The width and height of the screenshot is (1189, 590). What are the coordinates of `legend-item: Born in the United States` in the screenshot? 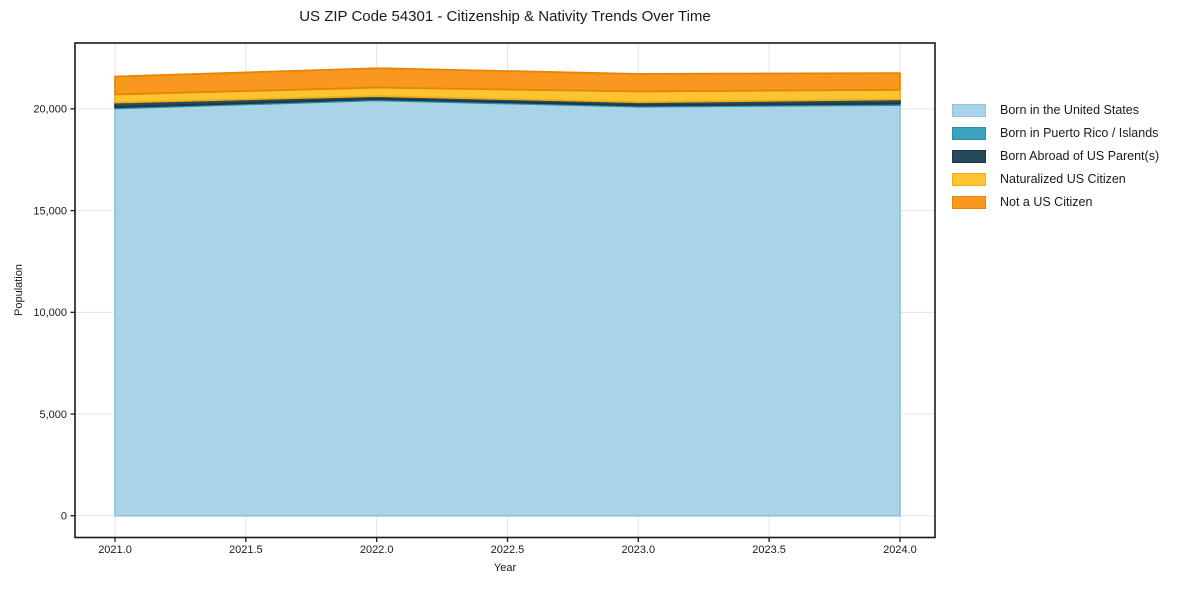 It's located at (1055, 110).